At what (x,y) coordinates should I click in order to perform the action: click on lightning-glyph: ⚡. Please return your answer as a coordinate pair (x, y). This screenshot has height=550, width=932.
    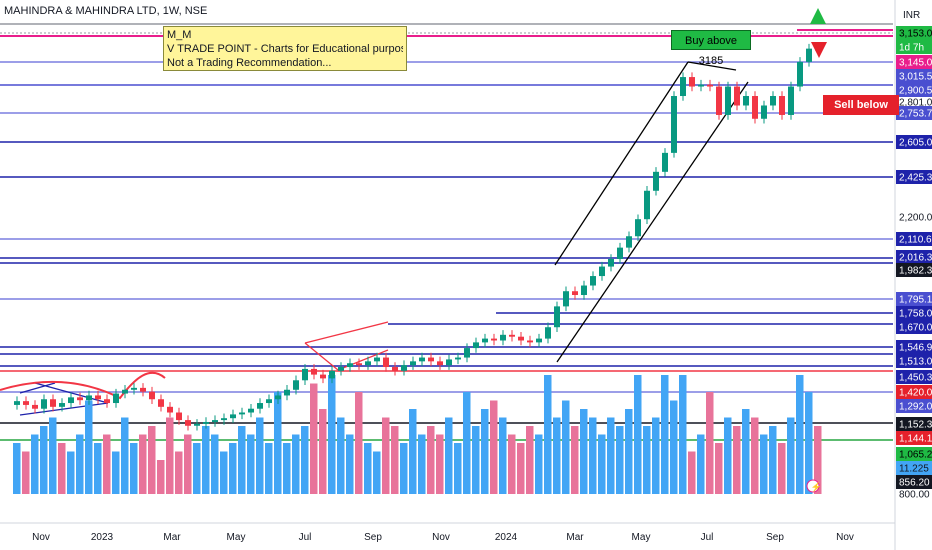
    Looking at the image, I should click on (816, 487).